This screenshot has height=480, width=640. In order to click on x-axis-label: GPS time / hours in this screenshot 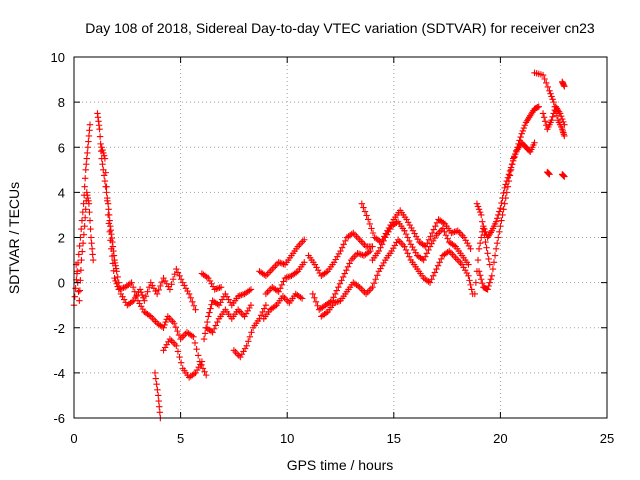, I will do `click(340, 465)`.